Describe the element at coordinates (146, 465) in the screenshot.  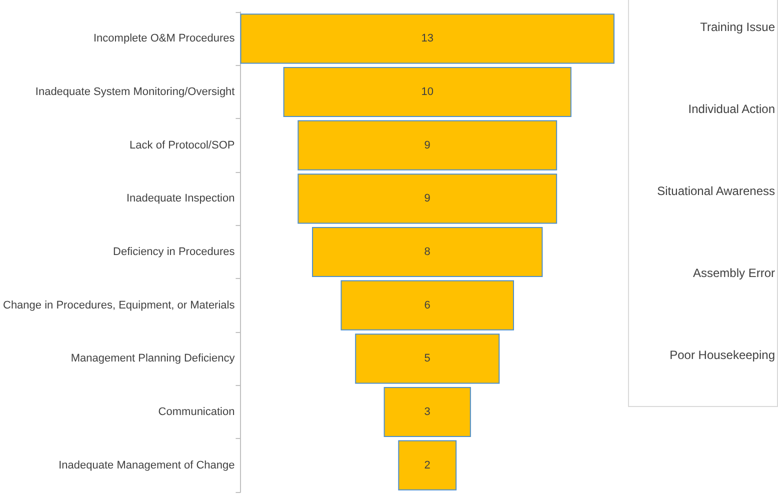
I see `category-label: Inadequate Management of Change` at that location.